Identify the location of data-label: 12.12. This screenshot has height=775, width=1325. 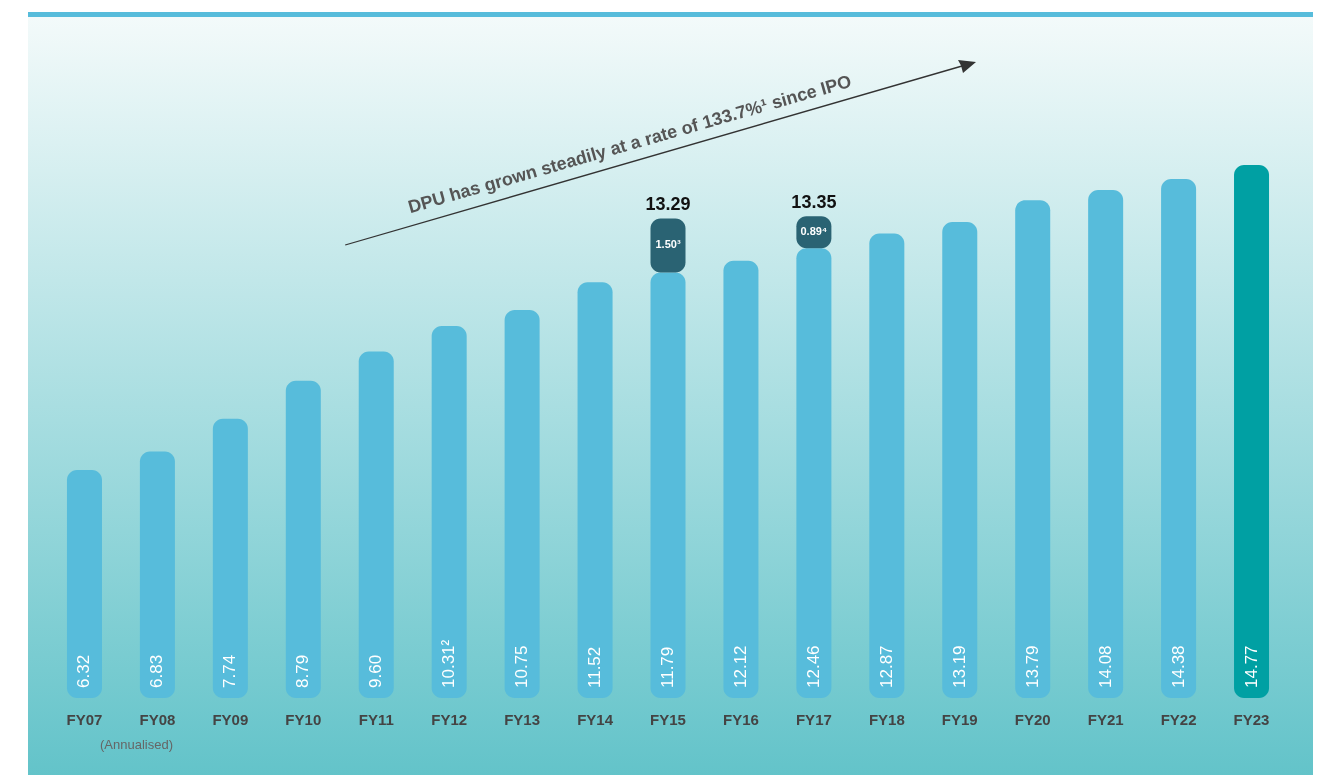
(740, 666).